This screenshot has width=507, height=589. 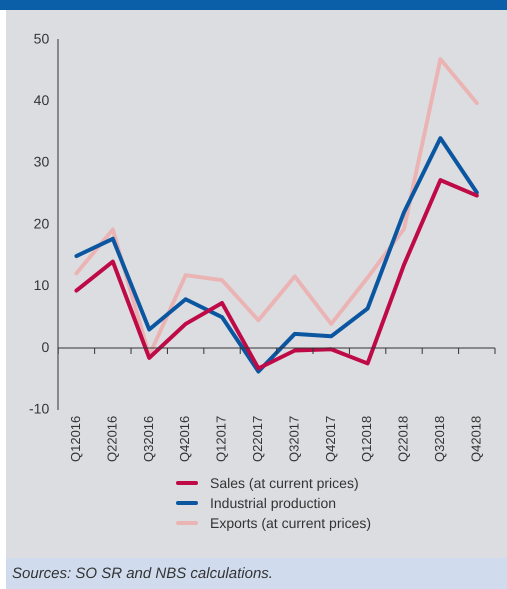 What do you see at coordinates (273, 503) in the screenshot?
I see `legend-label: Industrial production` at bounding box center [273, 503].